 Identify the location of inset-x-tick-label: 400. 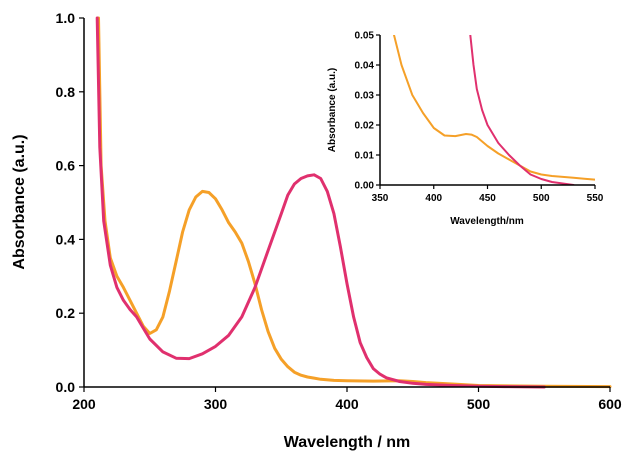
(433, 198).